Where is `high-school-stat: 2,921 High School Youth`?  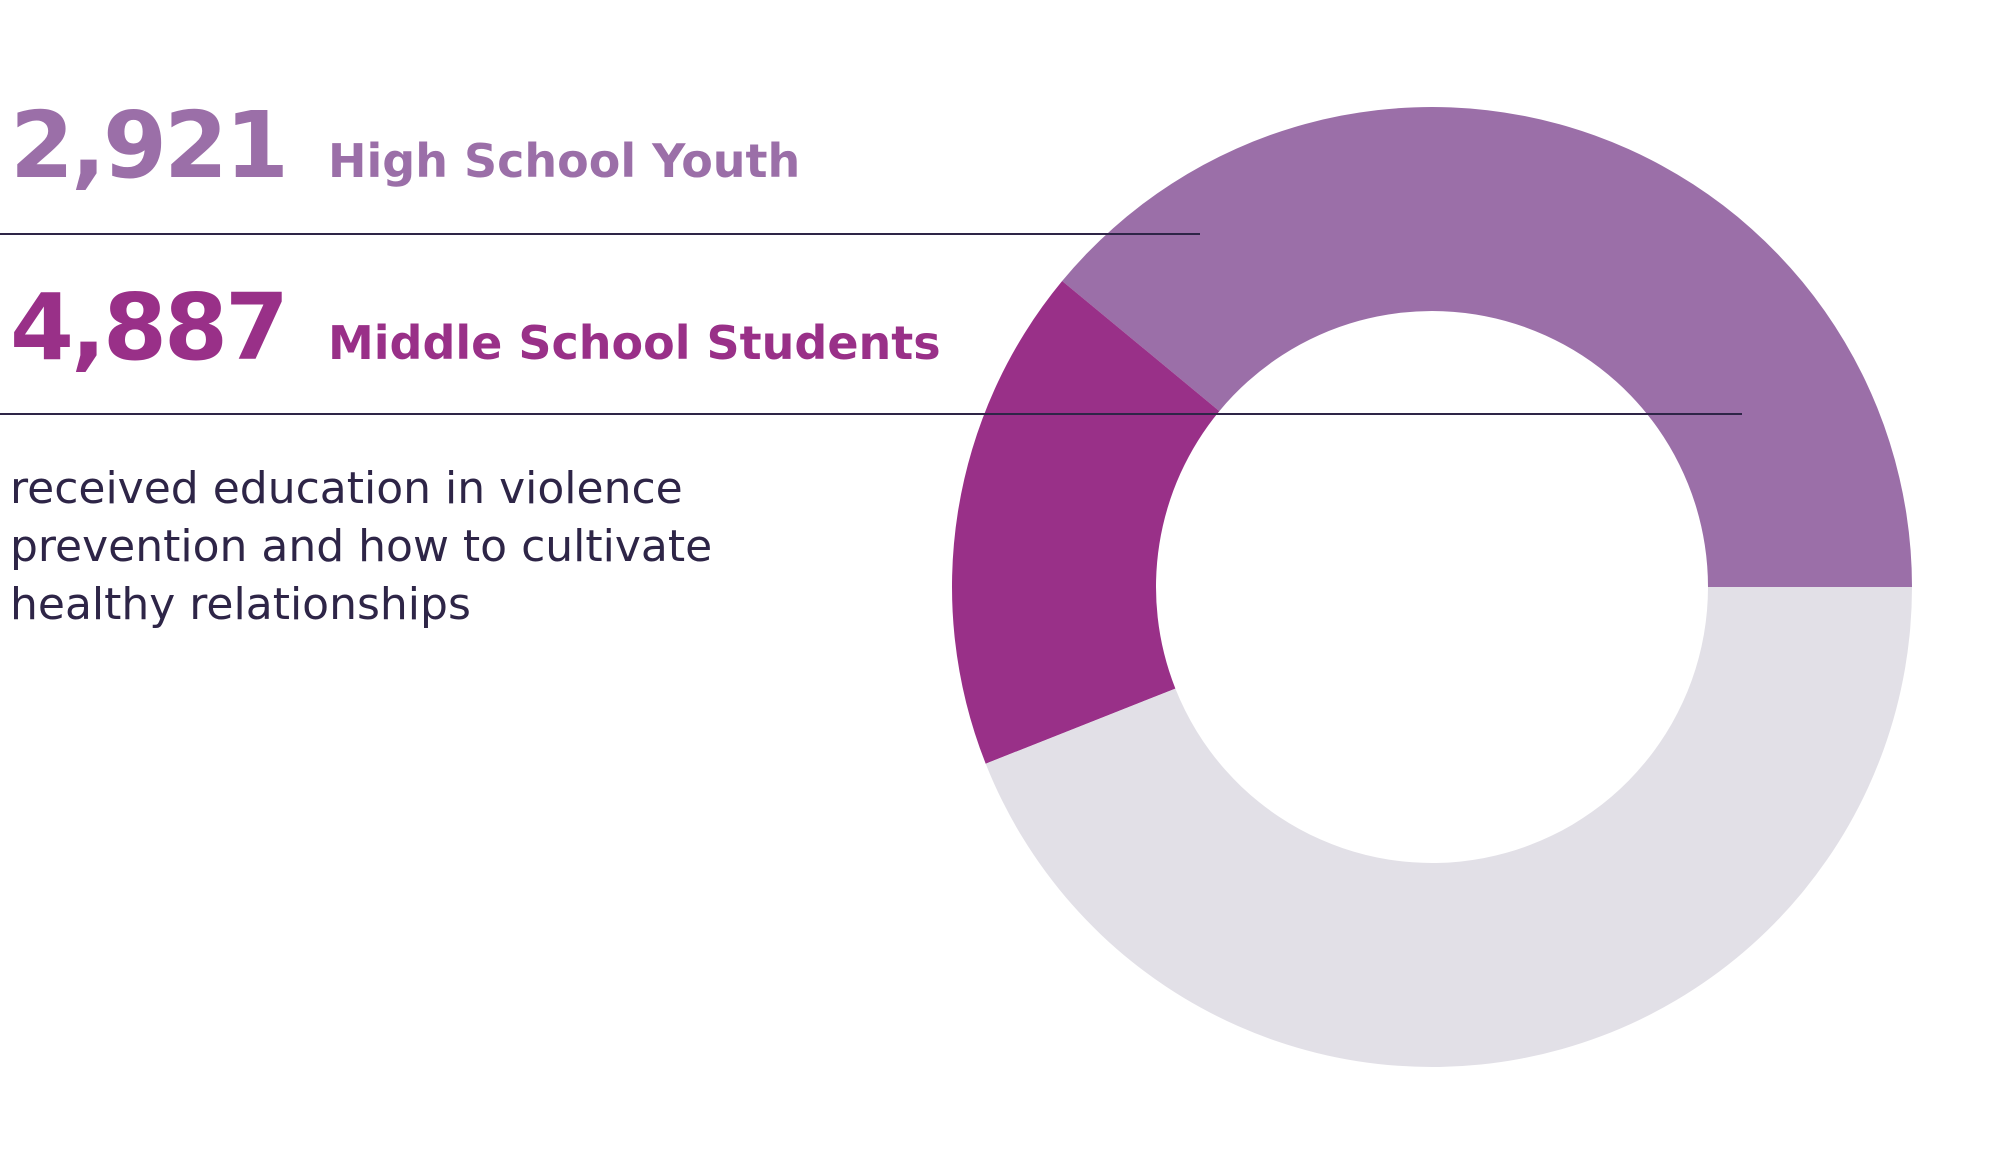
high-school-stat: 2,921 High School Youth is located at coordinates (405, 145).